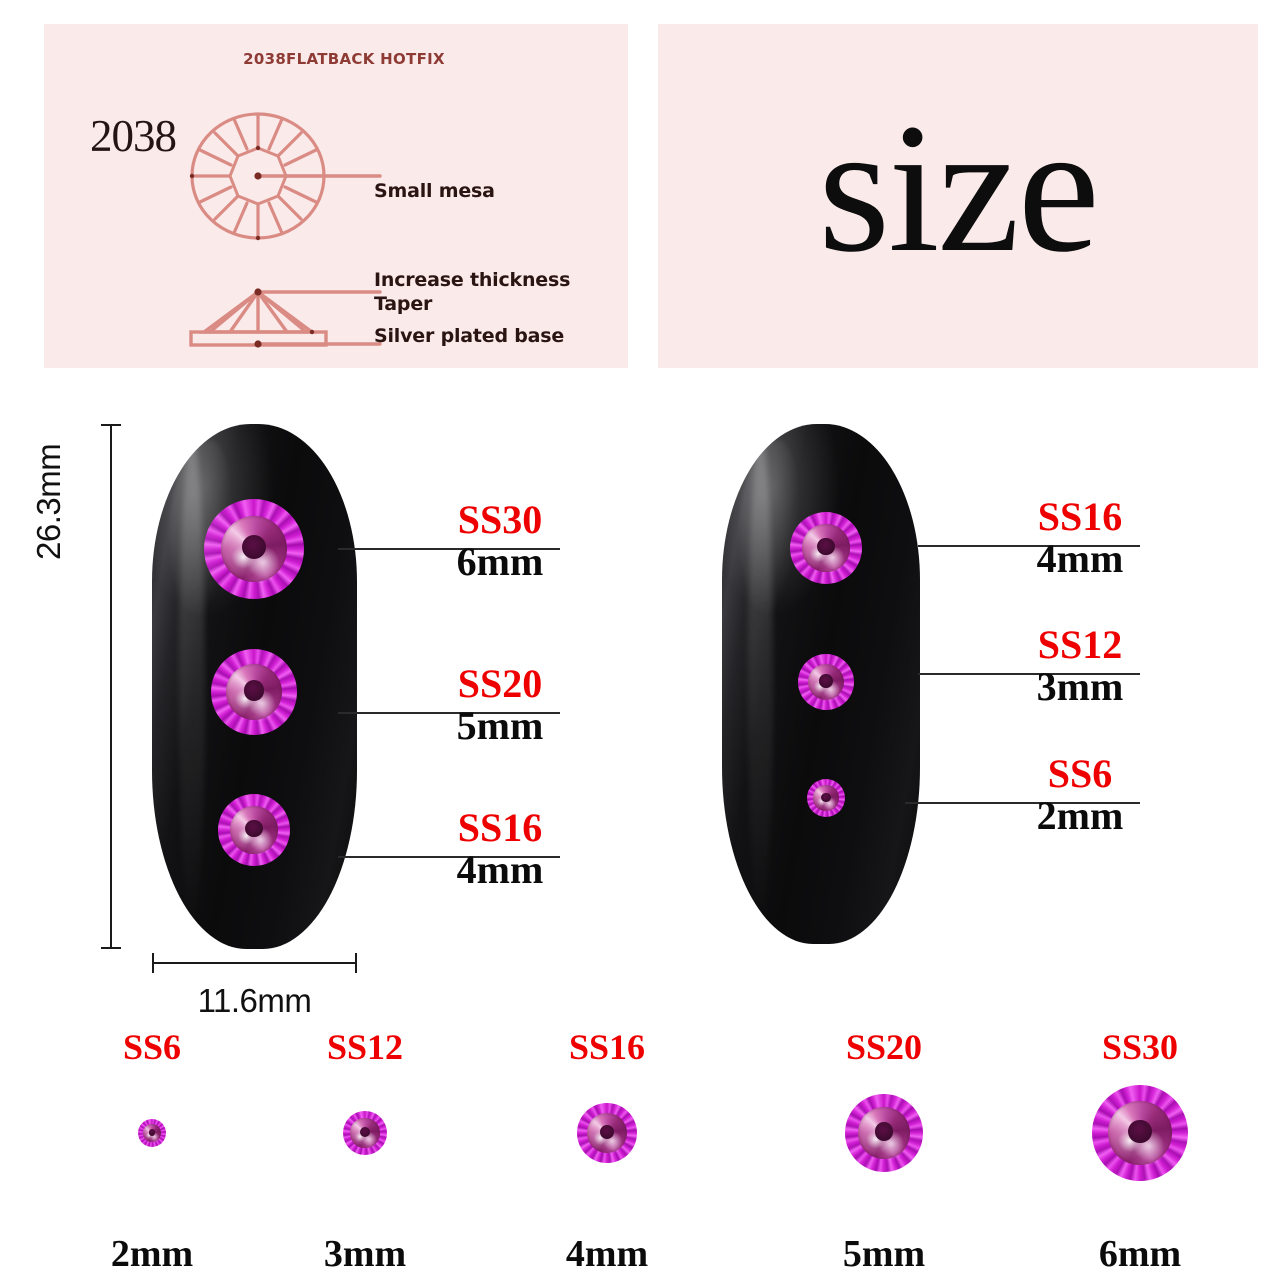 Image resolution: width=1288 pixels, height=1288 pixels. I want to click on callout-ss-label: SS12, so click(1080, 644).